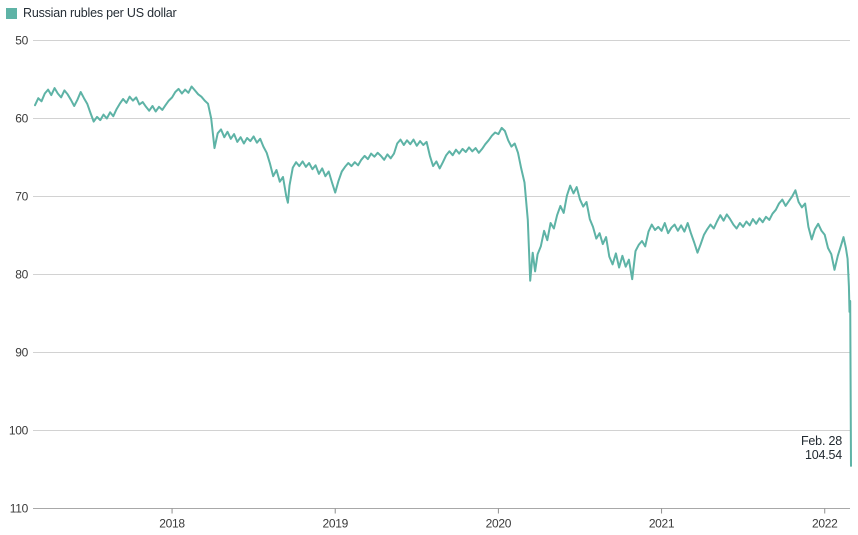 The image size is (858, 535). I want to click on x-axis-label-2020: 2020, so click(499, 524).